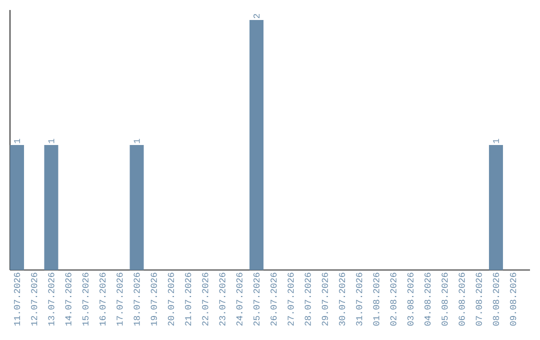 The height and width of the screenshot is (340, 540). What do you see at coordinates (273, 299) in the screenshot?
I see `x-tick-label: 26.07.2026` at bounding box center [273, 299].